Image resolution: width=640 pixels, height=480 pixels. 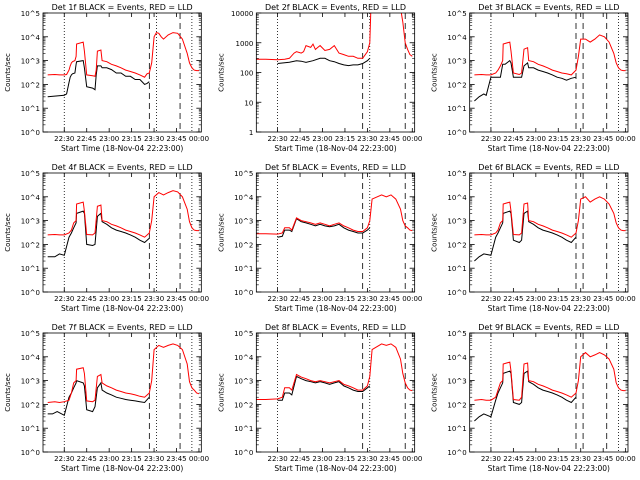 What do you see at coordinates (335, 167) in the screenshot?
I see `chart-title: Det 5f BLACK = Events, RED = LLD` at bounding box center [335, 167].